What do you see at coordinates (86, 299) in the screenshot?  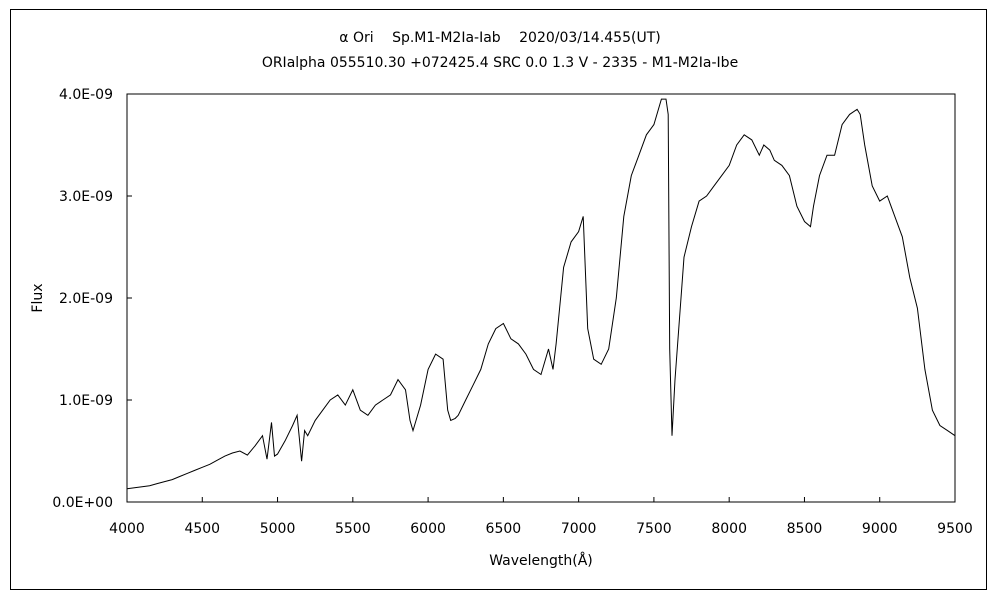 I see `y-tick-label: 2.0E-09` at bounding box center [86, 299].